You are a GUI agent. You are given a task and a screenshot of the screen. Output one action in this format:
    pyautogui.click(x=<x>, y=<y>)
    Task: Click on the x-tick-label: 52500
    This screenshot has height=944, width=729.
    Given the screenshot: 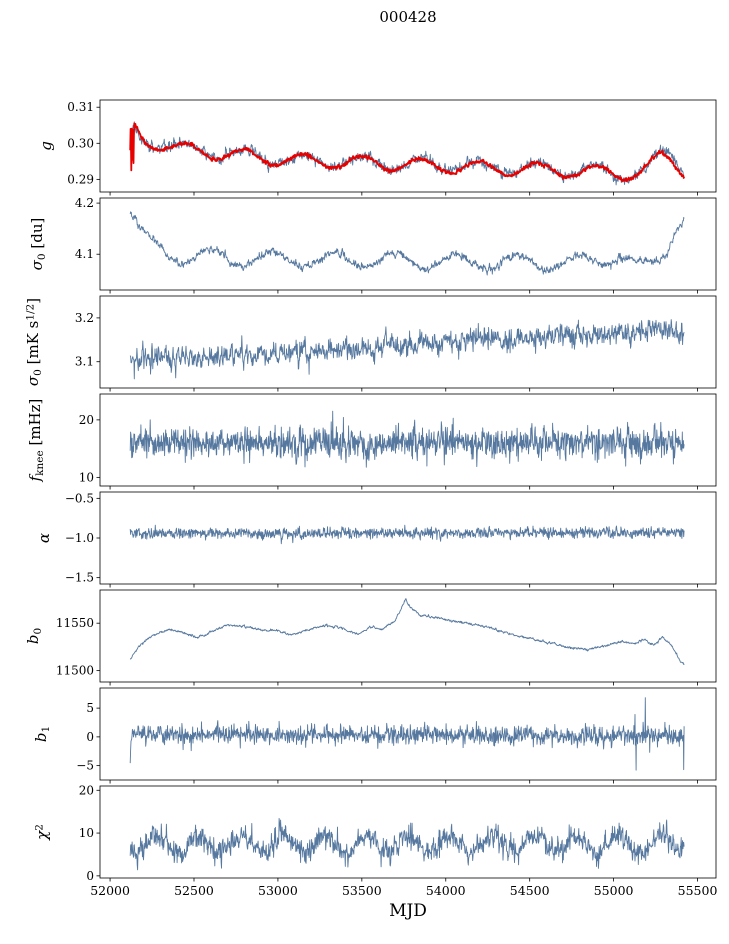 What is the action you would take?
    pyautogui.click(x=194, y=890)
    